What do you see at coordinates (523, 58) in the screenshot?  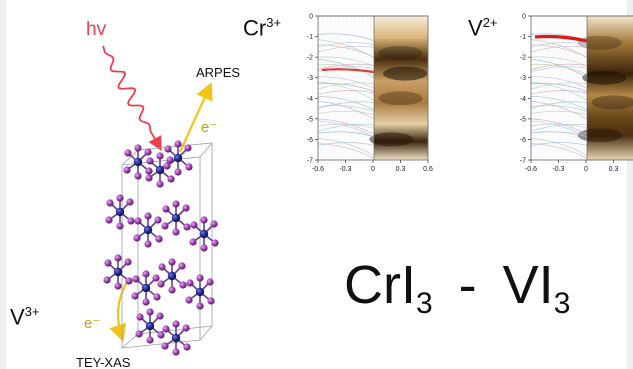 I see `y-tick-label: -2` at bounding box center [523, 58].